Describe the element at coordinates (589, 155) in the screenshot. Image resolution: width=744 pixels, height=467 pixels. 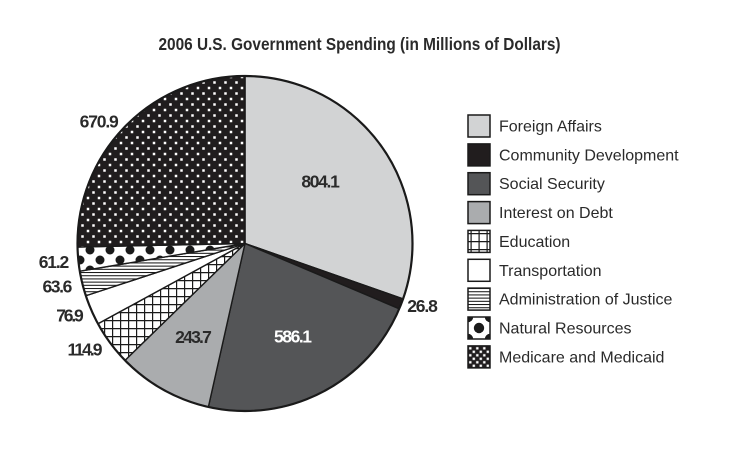
I see `svg-text: Community Development` at that location.